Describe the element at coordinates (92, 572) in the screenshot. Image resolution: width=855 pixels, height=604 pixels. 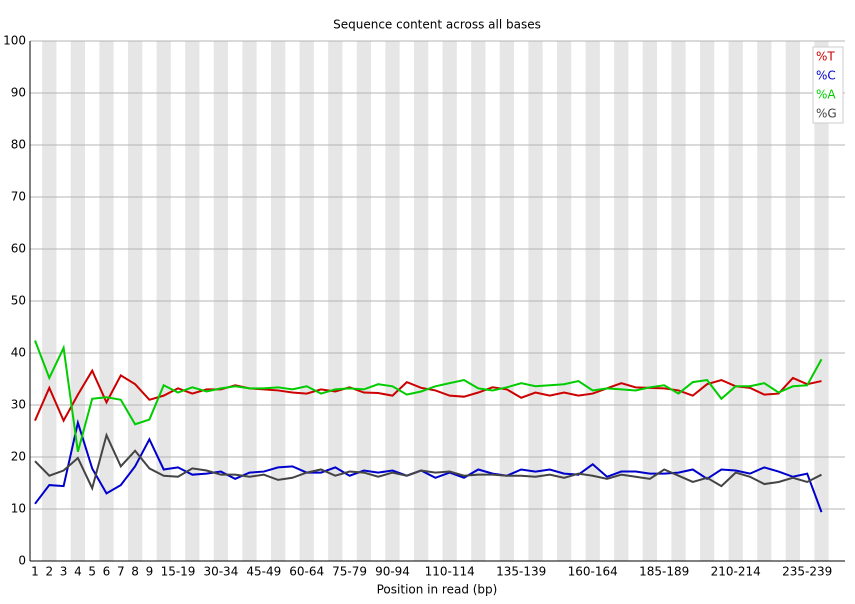
I see `x-tick-label: 5` at that location.